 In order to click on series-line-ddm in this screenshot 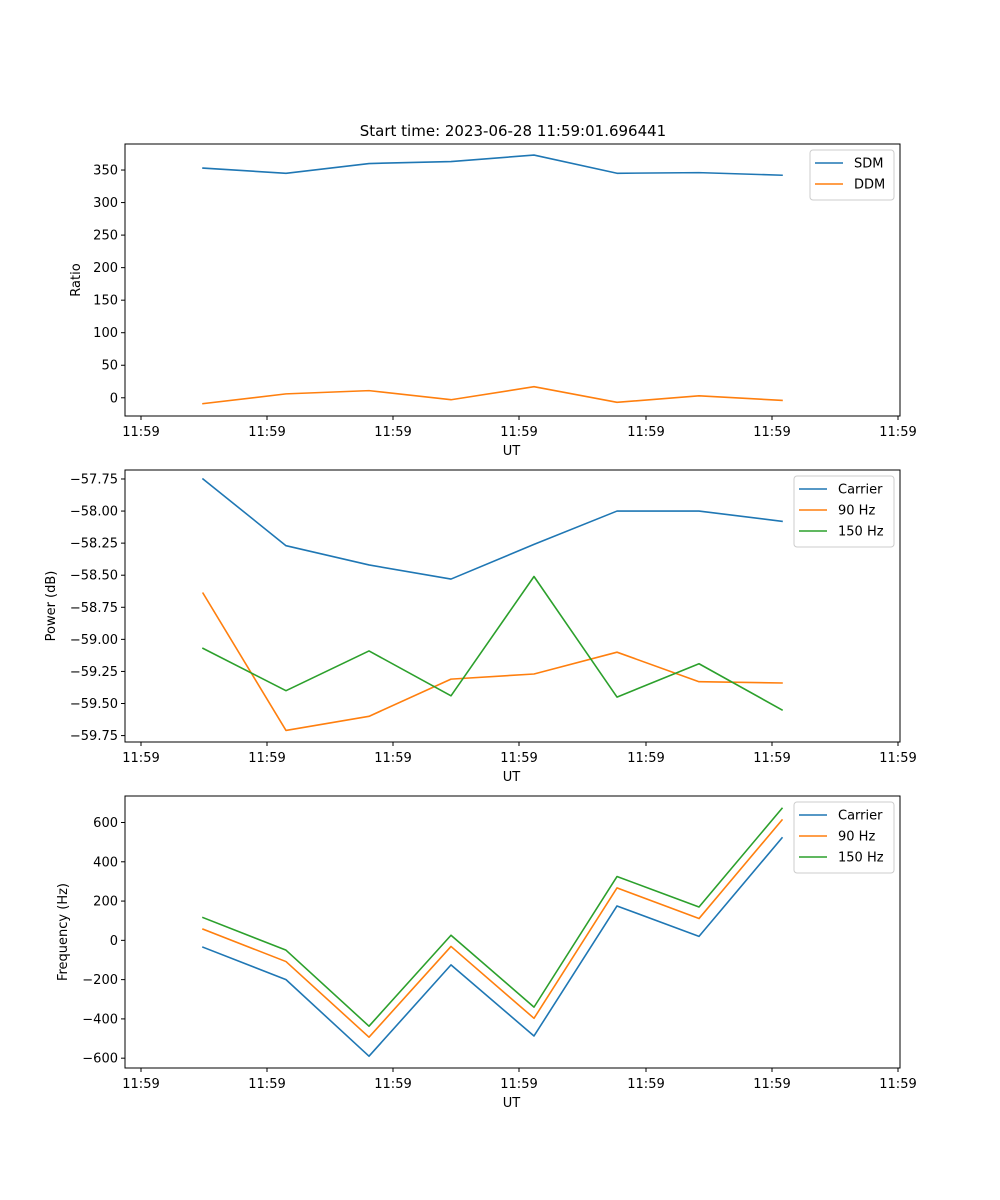, I will do `click(492, 395)`.